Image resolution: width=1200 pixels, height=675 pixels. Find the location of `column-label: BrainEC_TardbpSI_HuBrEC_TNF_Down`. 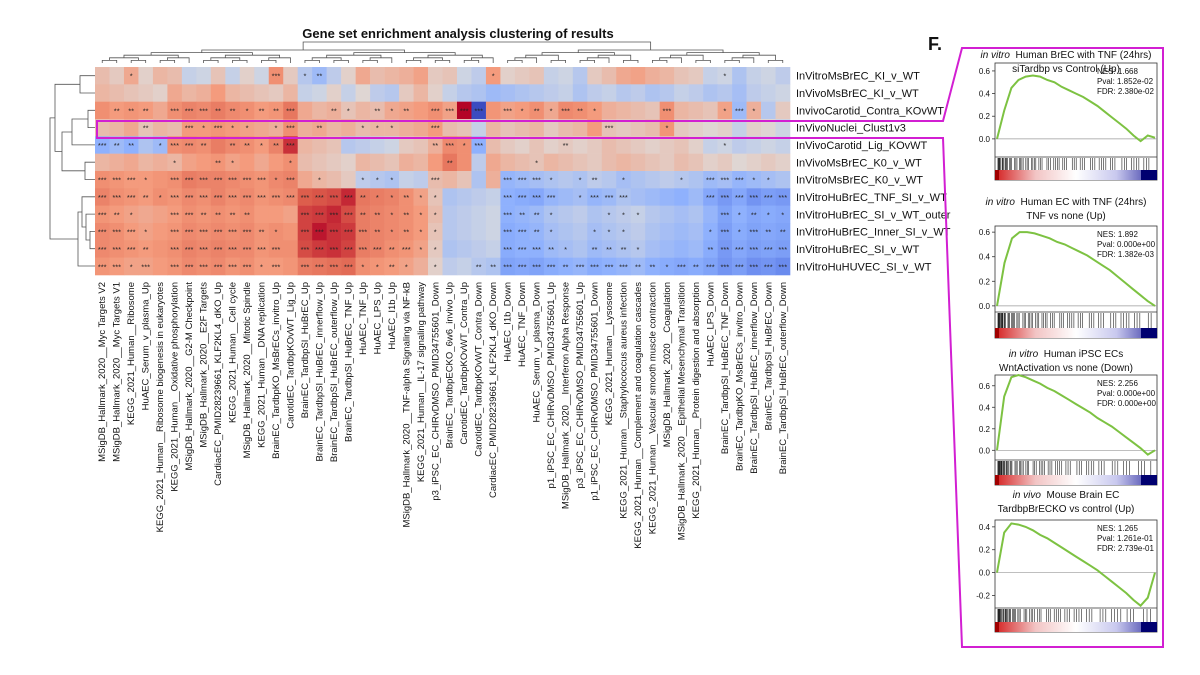

column-label: BrainEC_TardbpSI_HuBrEC_TNF_Down is located at coordinates (725, 368).